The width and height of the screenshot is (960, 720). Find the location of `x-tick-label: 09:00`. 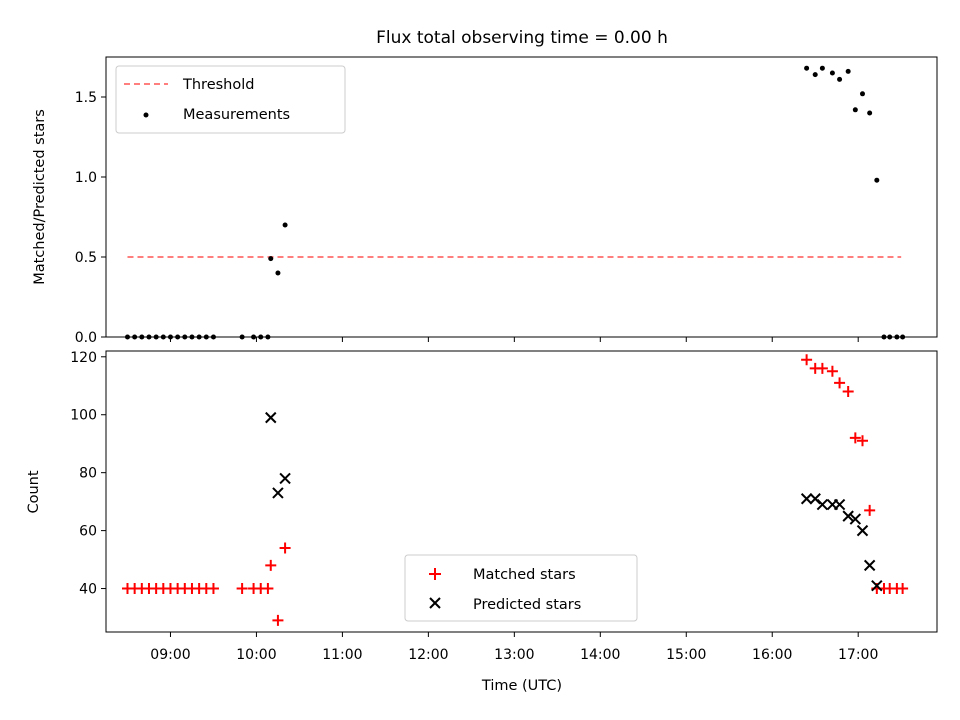

x-tick-label: 09:00 is located at coordinates (170, 655).